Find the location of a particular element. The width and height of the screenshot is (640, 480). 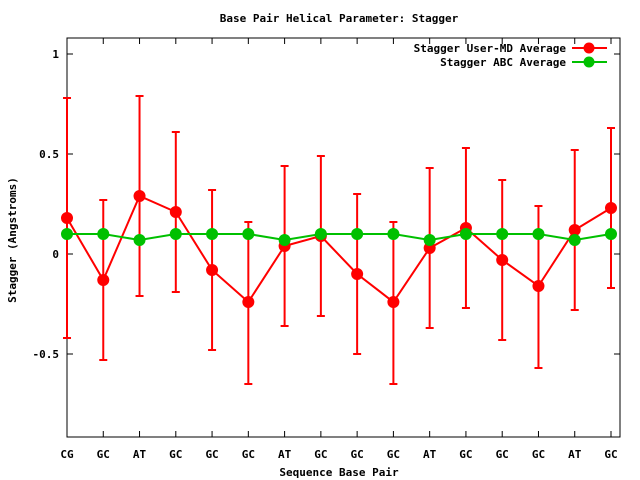

x-tick-label: CG is located at coordinates (67, 454).